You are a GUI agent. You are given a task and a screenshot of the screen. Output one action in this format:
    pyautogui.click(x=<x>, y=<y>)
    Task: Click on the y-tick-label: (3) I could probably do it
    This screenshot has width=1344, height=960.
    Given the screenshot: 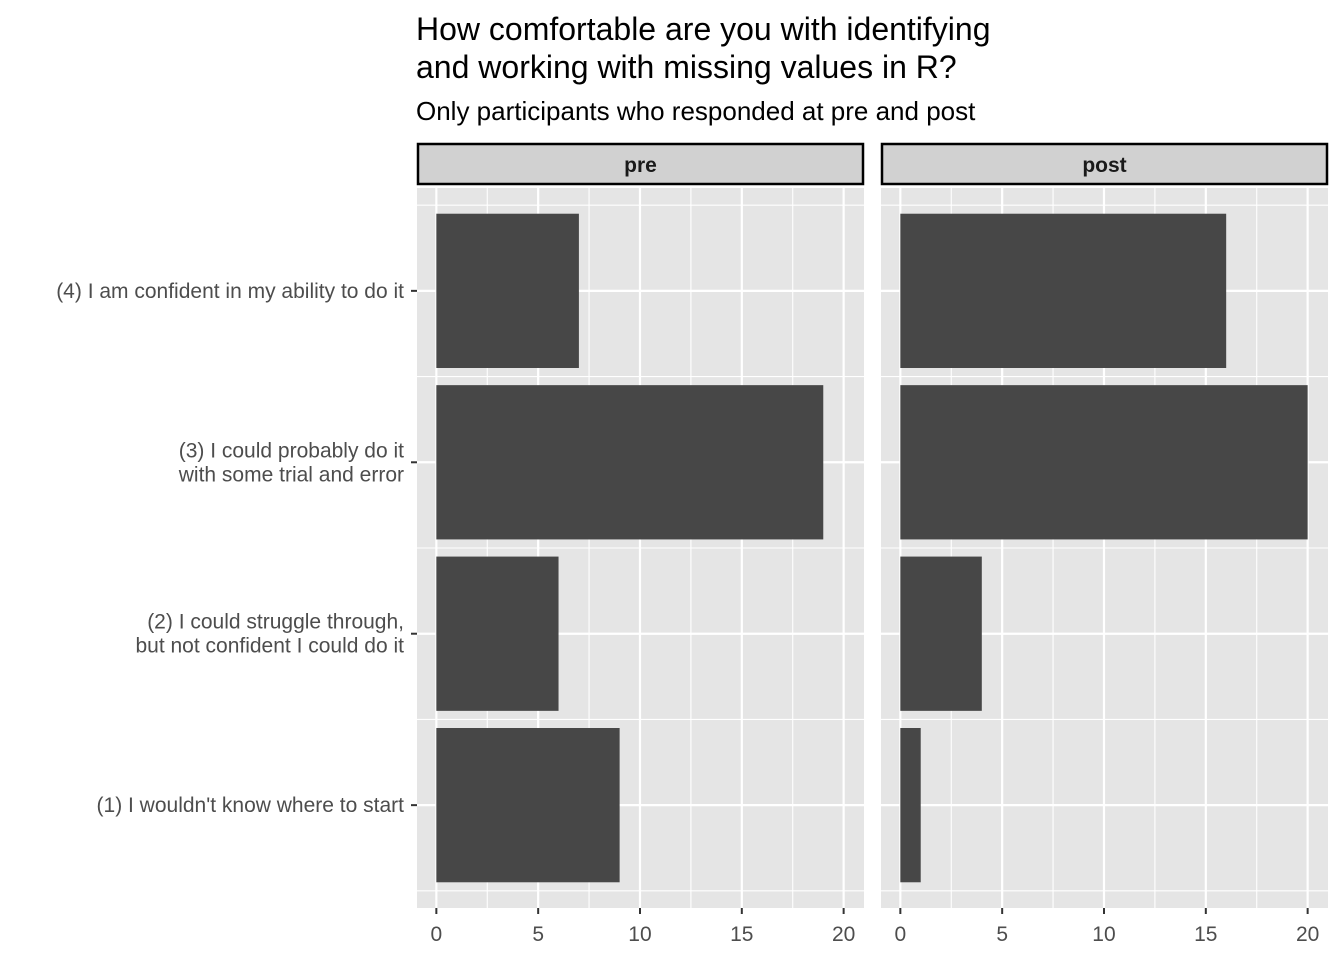 What is the action you would take?
    pyautogui.click(x=291, y=450)
    